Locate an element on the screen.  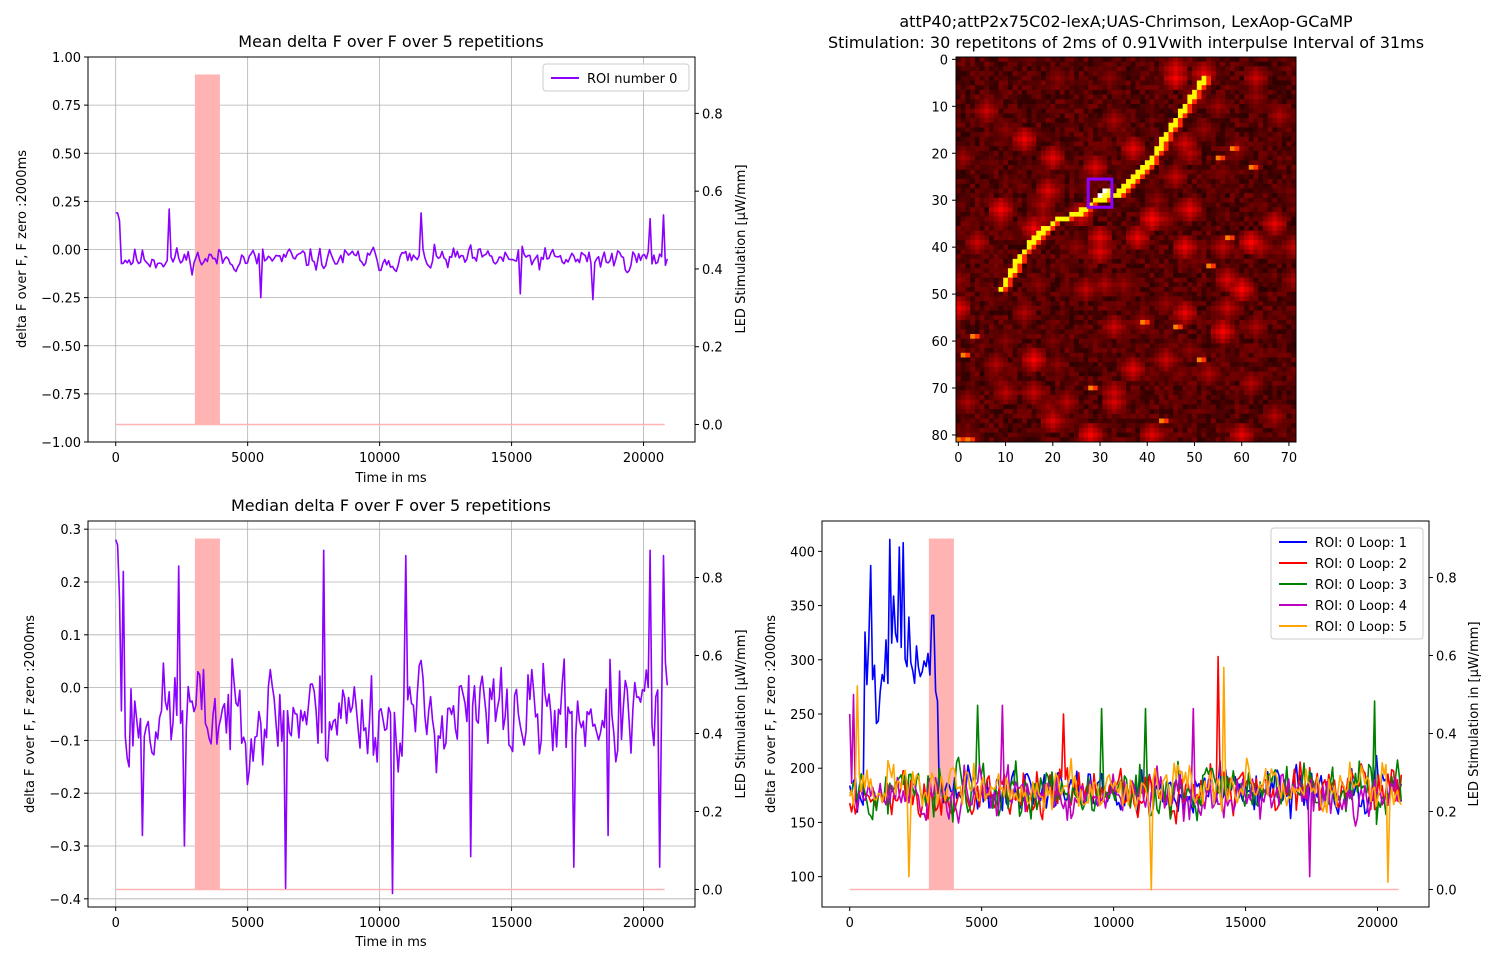
mean-x-ticks: 0 5000 10000 15000 20000 is located at coordinates (388, 454).